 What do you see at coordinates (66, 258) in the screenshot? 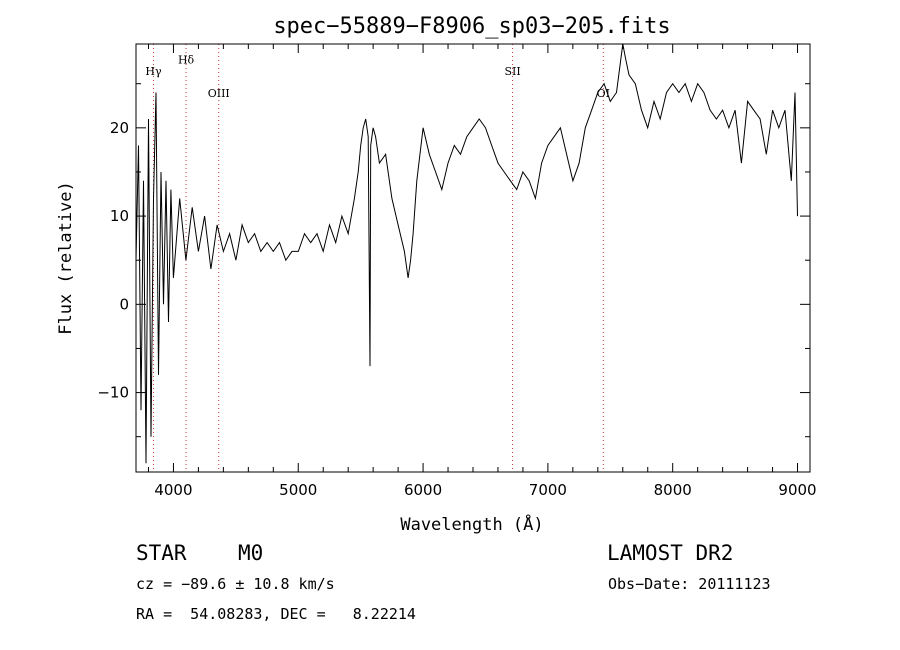
I see `y-axis-label: Flux (relative)` at bounding box center [66, 258].